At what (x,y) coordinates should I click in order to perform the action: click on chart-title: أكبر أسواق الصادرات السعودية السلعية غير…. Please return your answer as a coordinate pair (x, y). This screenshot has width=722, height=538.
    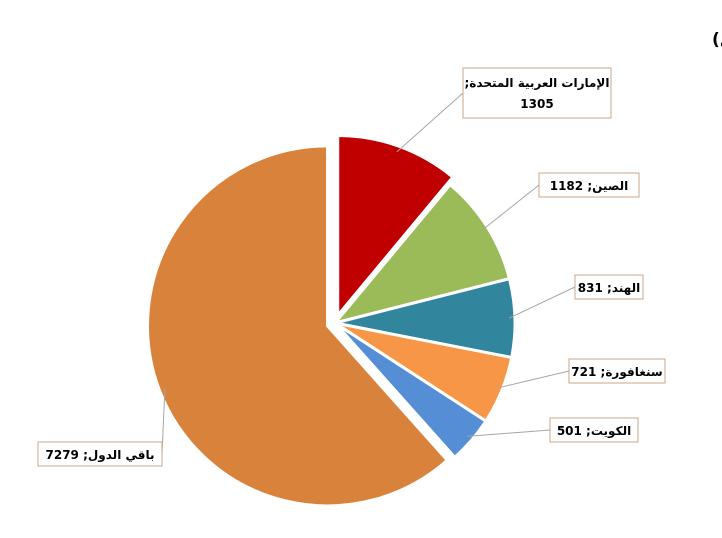
    Looking at the image, I should click on (717, 39).